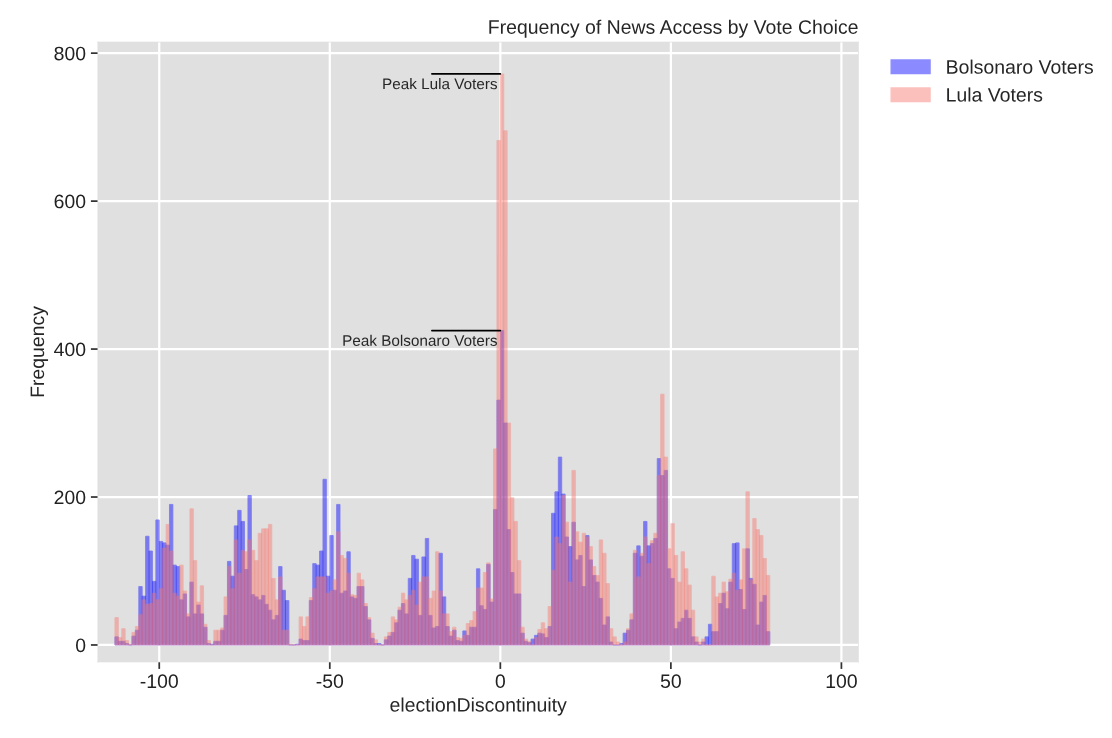 Image resolution: width=1112 pixels, height=738 pixels. What do you see at coordinates (70, 349) in the screenshot?
I see `y-tick-label: 400` at bounding box center [70, 349].